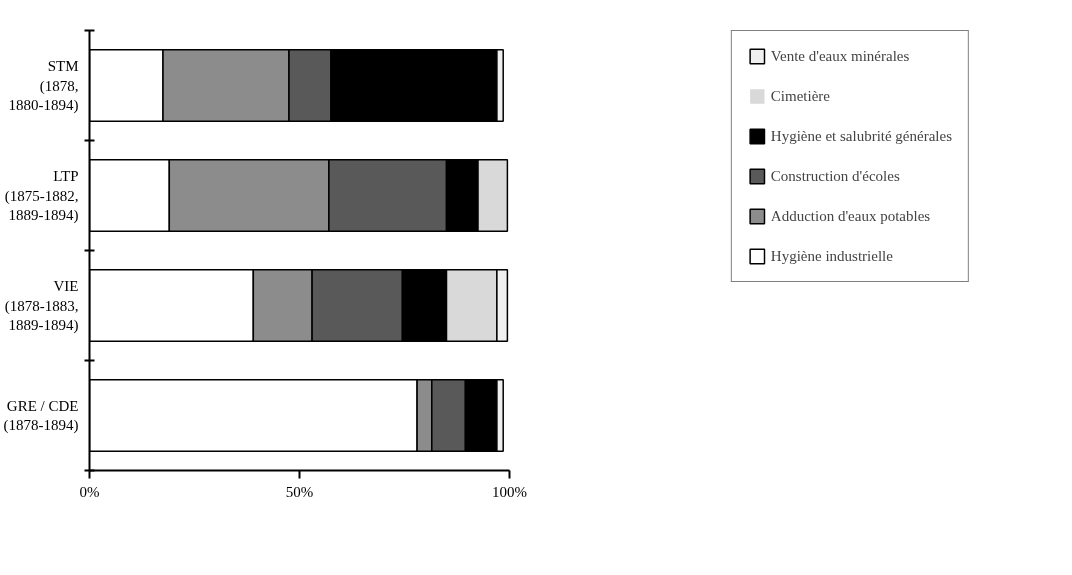  What do you see at coordinates (840, 56) in the screenshot?
I see `legend-label: Vente d'eaux minérales` at bounding box center [840, 56].